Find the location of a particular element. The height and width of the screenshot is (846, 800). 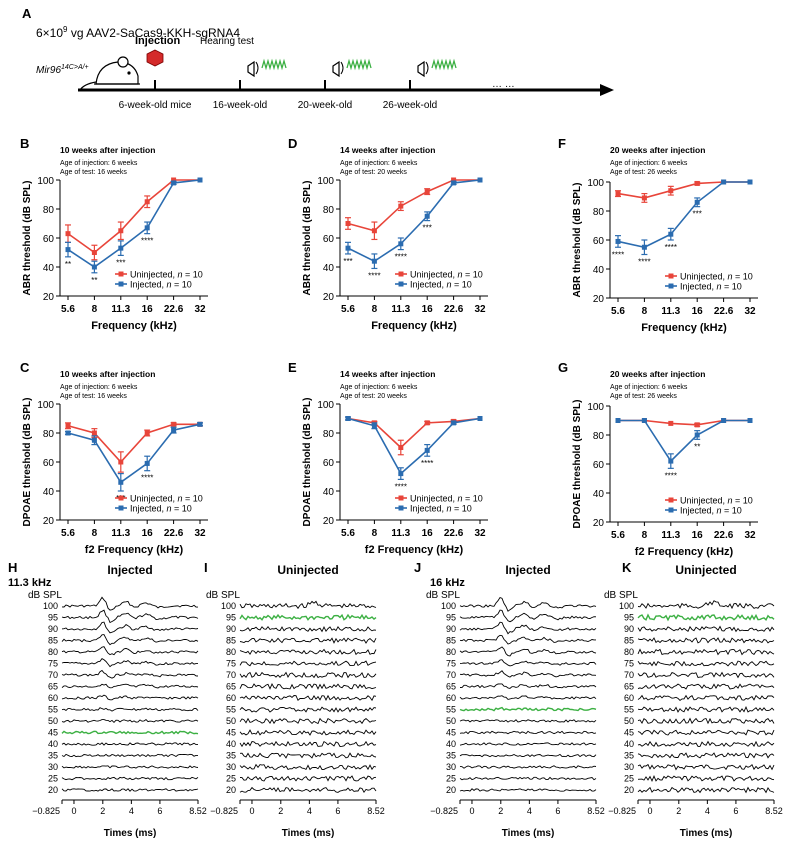

x-tick-label: 22.6 is located at coordinates (454, 309).